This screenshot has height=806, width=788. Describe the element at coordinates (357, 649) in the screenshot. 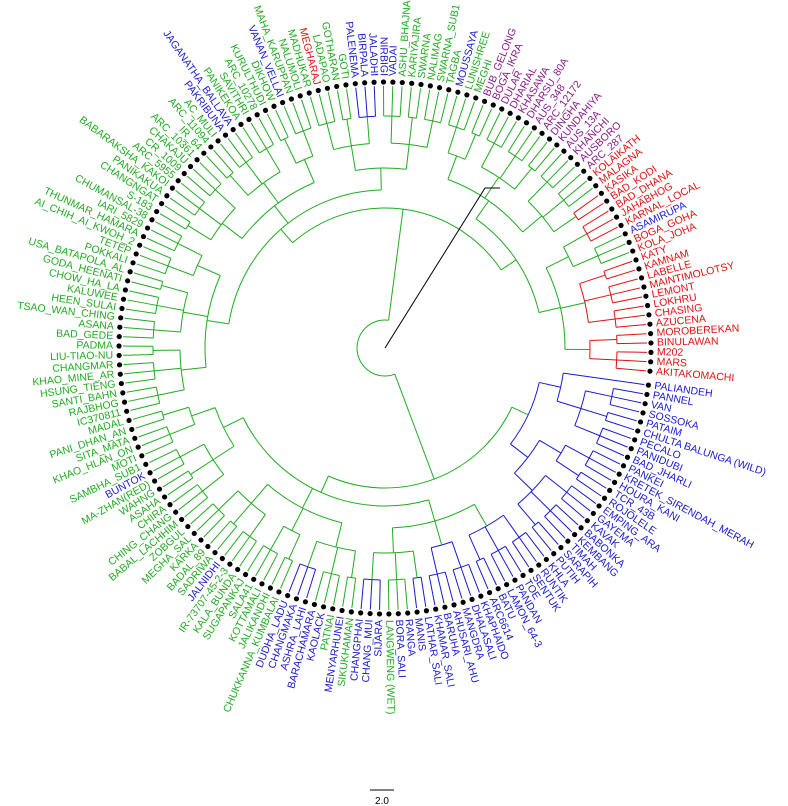

I see `tip-label: CHANGPHAI` at that location.